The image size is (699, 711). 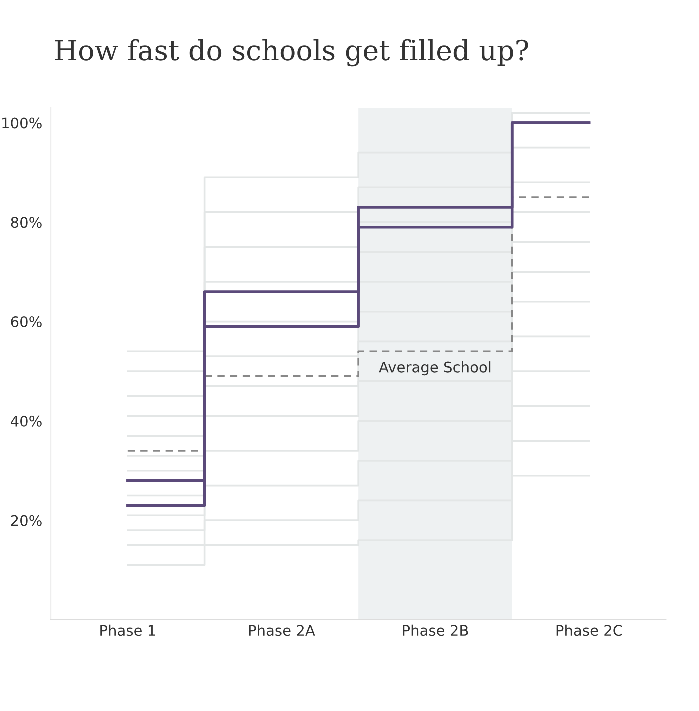 I want to click on y-tick-label: 60%, so click(x=26, y=322).